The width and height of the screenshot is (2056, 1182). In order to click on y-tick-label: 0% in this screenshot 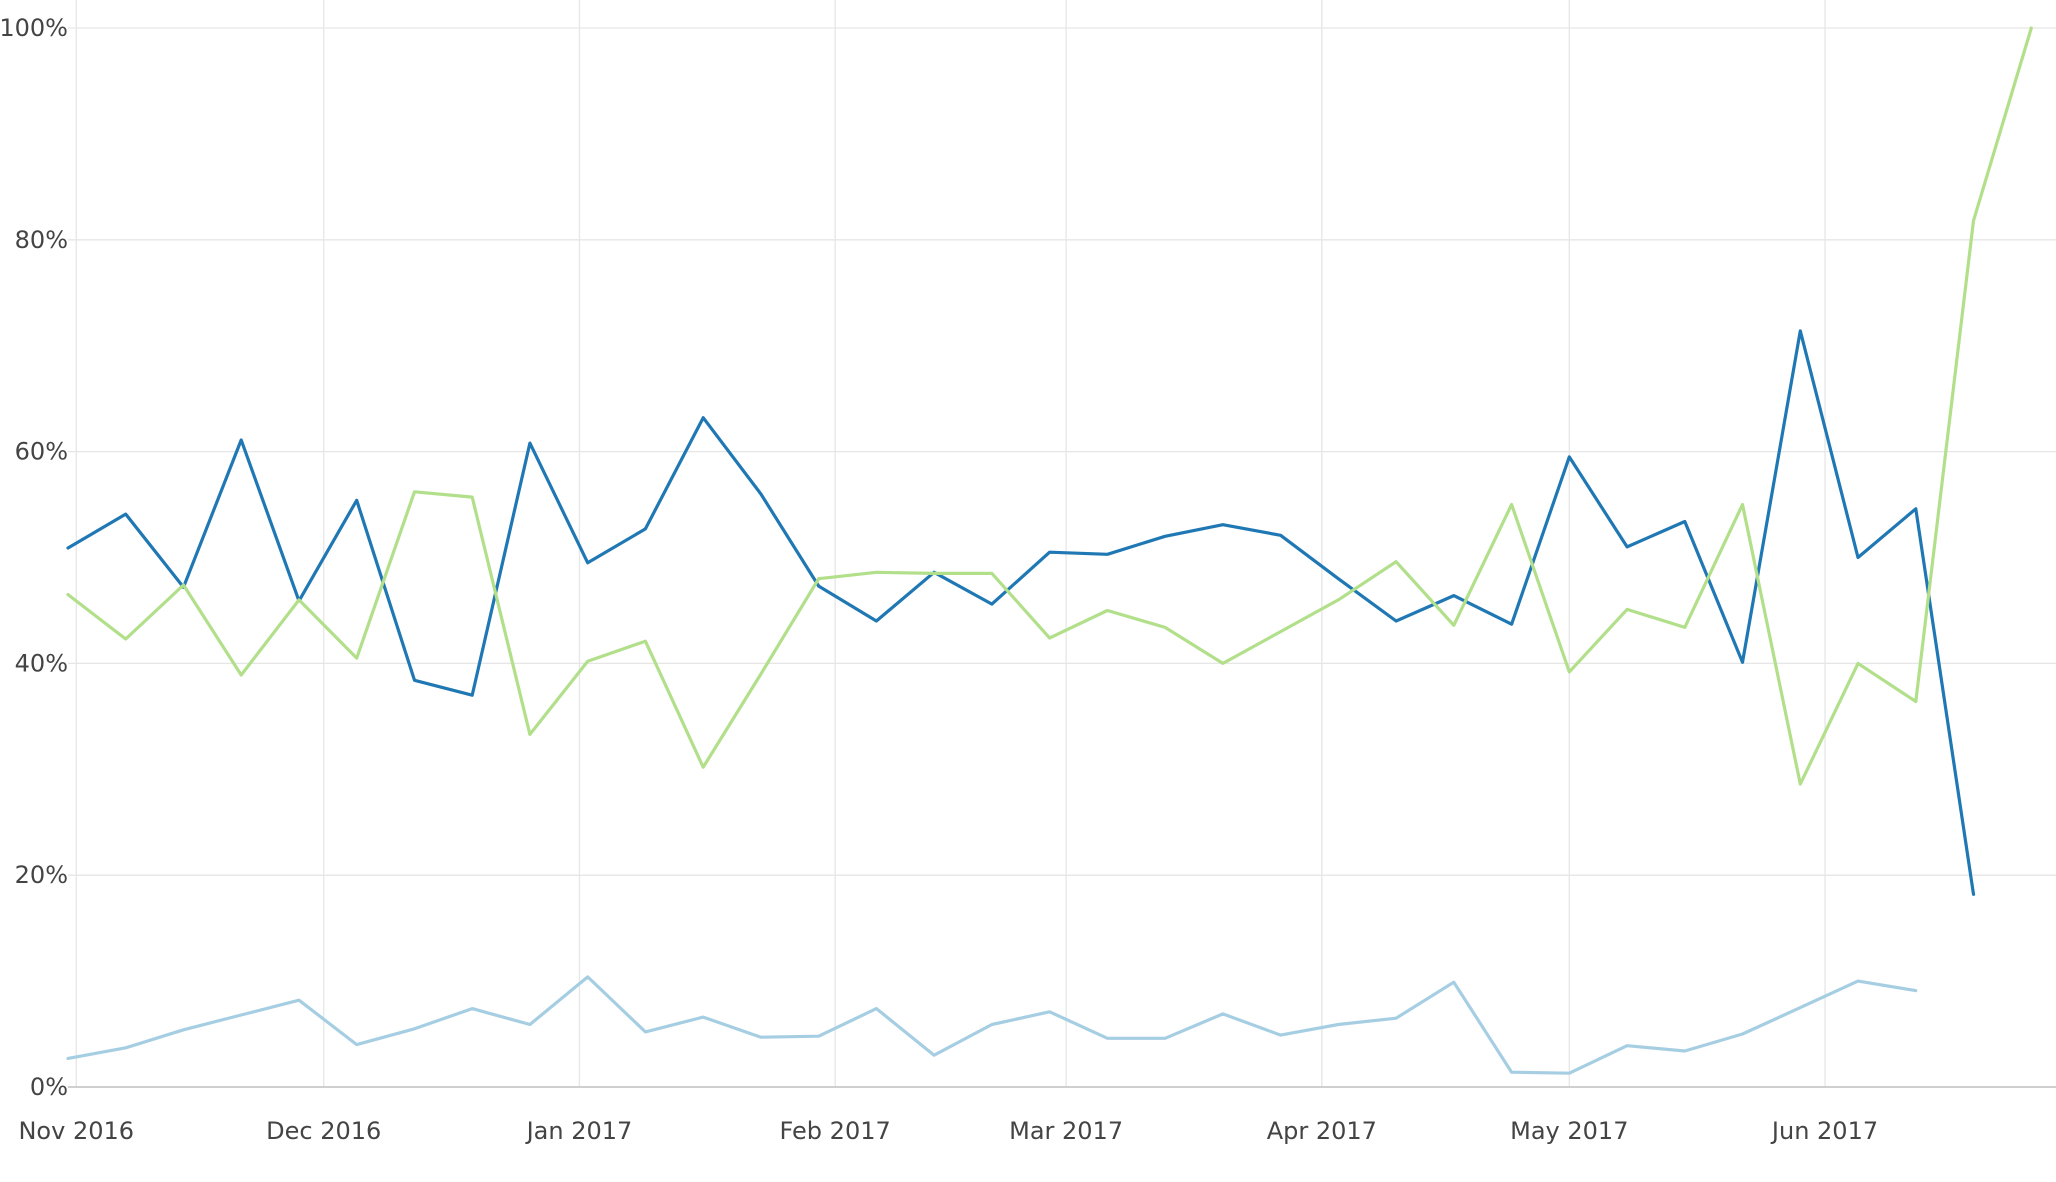, I will do `click(49, 1087)`.